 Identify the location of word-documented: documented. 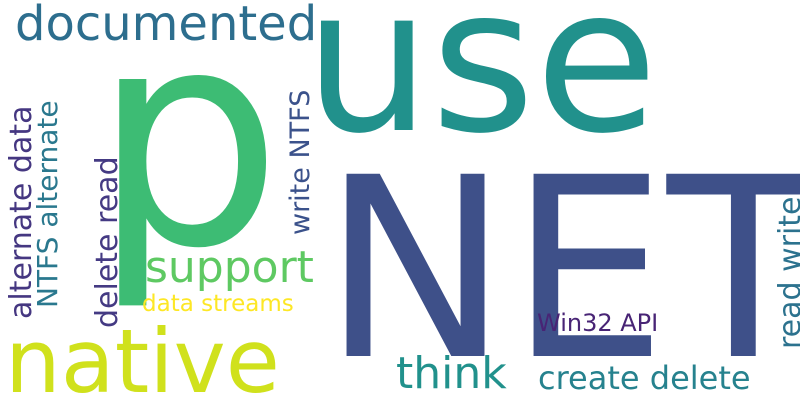
(166, 26).